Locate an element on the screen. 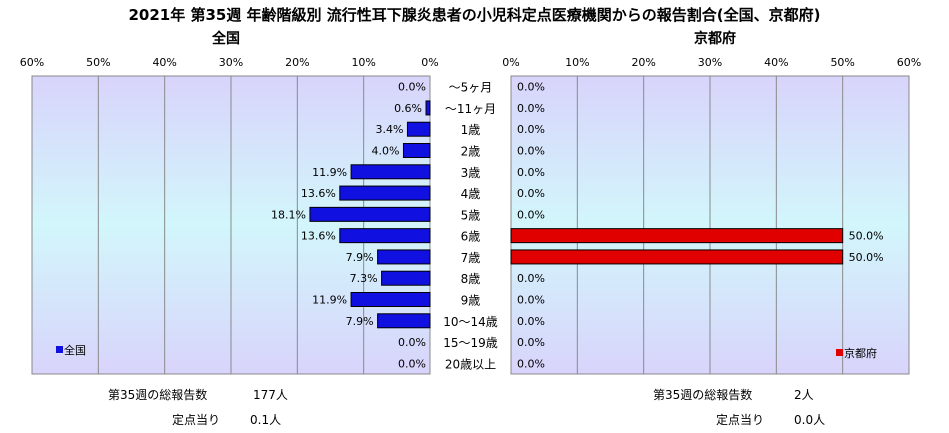 The image size is (949, 433). left-bar-label: 7.3% is located at coordinates (364, 278).